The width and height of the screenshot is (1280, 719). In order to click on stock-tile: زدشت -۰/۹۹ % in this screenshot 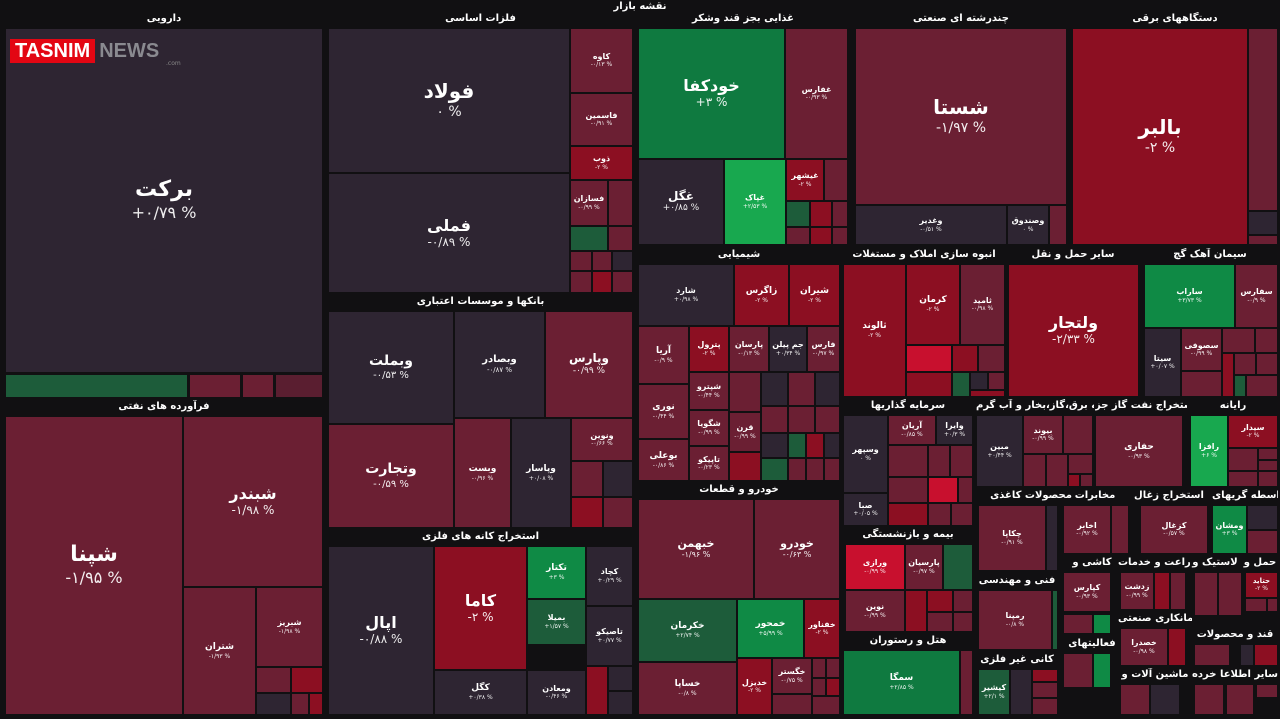, I will do `click(1137, 591)`.